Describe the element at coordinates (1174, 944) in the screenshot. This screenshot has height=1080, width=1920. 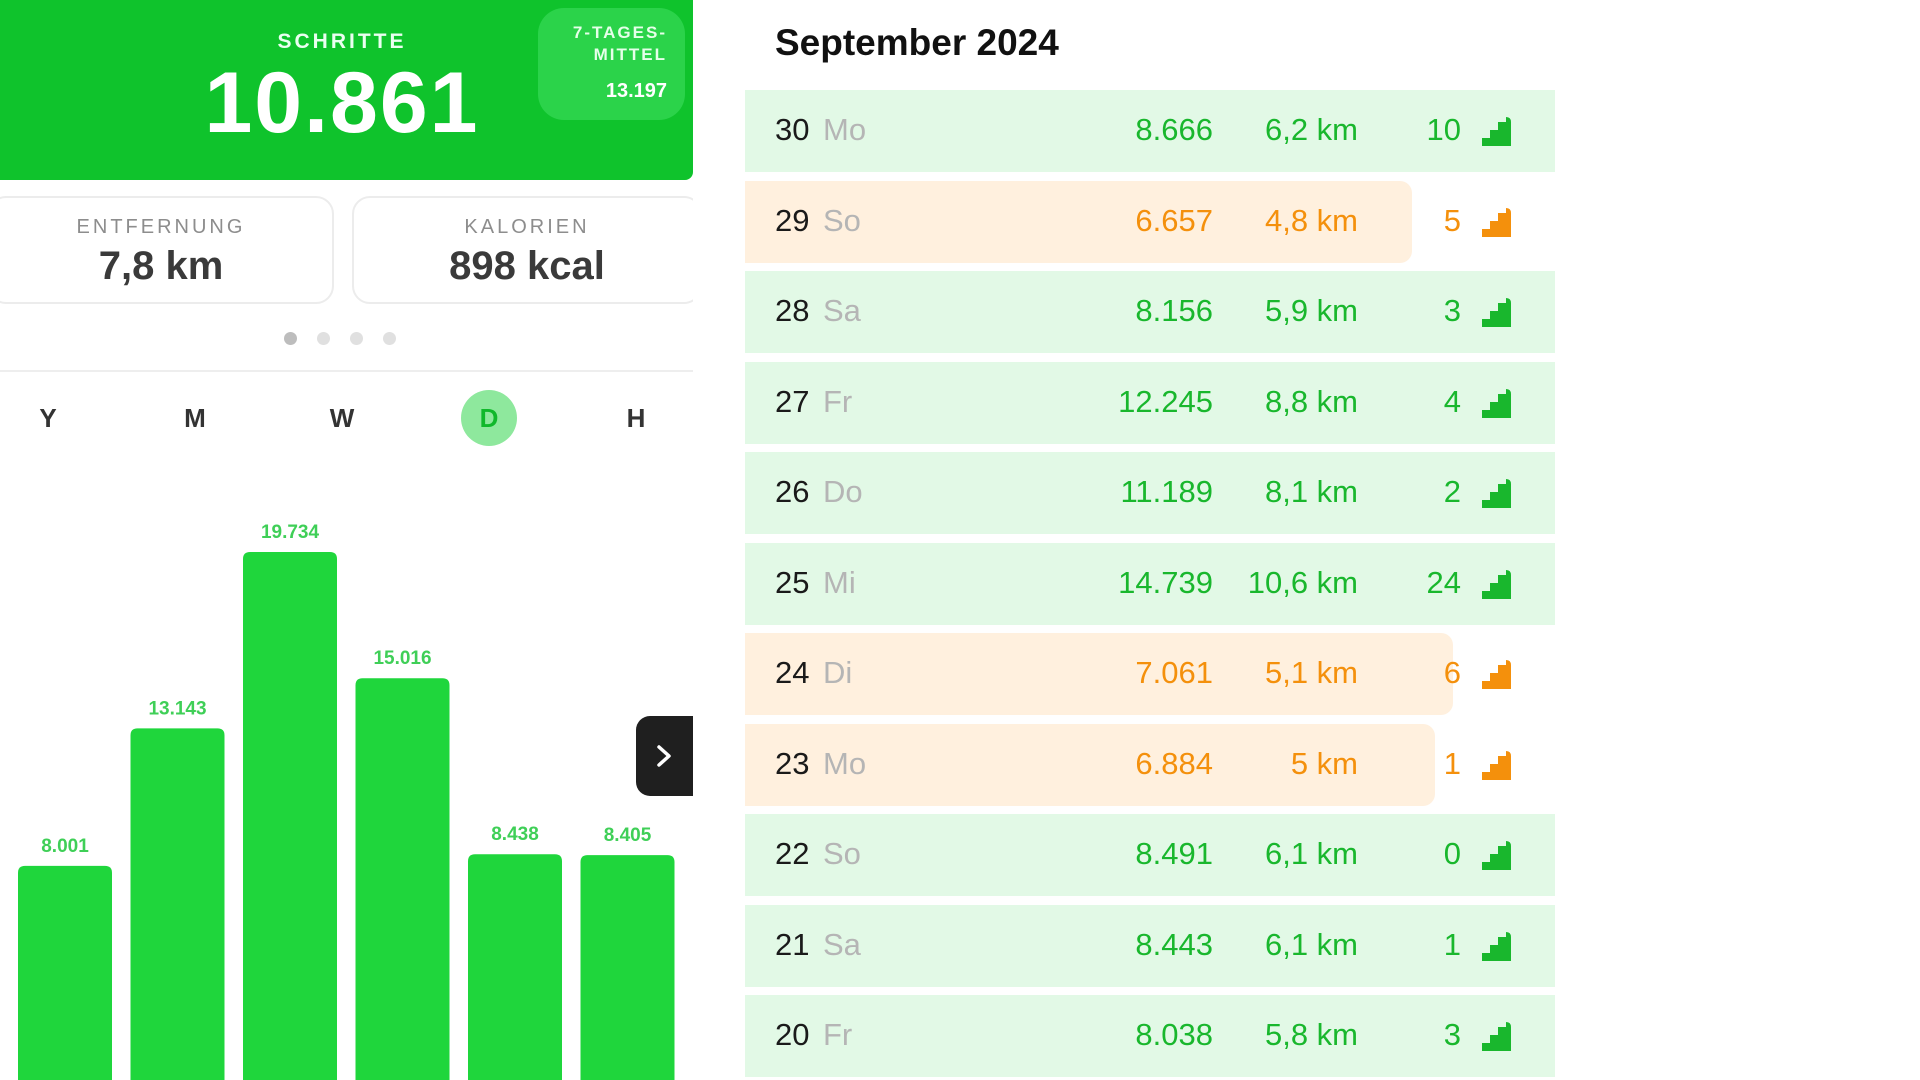
I see `day-steps: 8.443` at that location.